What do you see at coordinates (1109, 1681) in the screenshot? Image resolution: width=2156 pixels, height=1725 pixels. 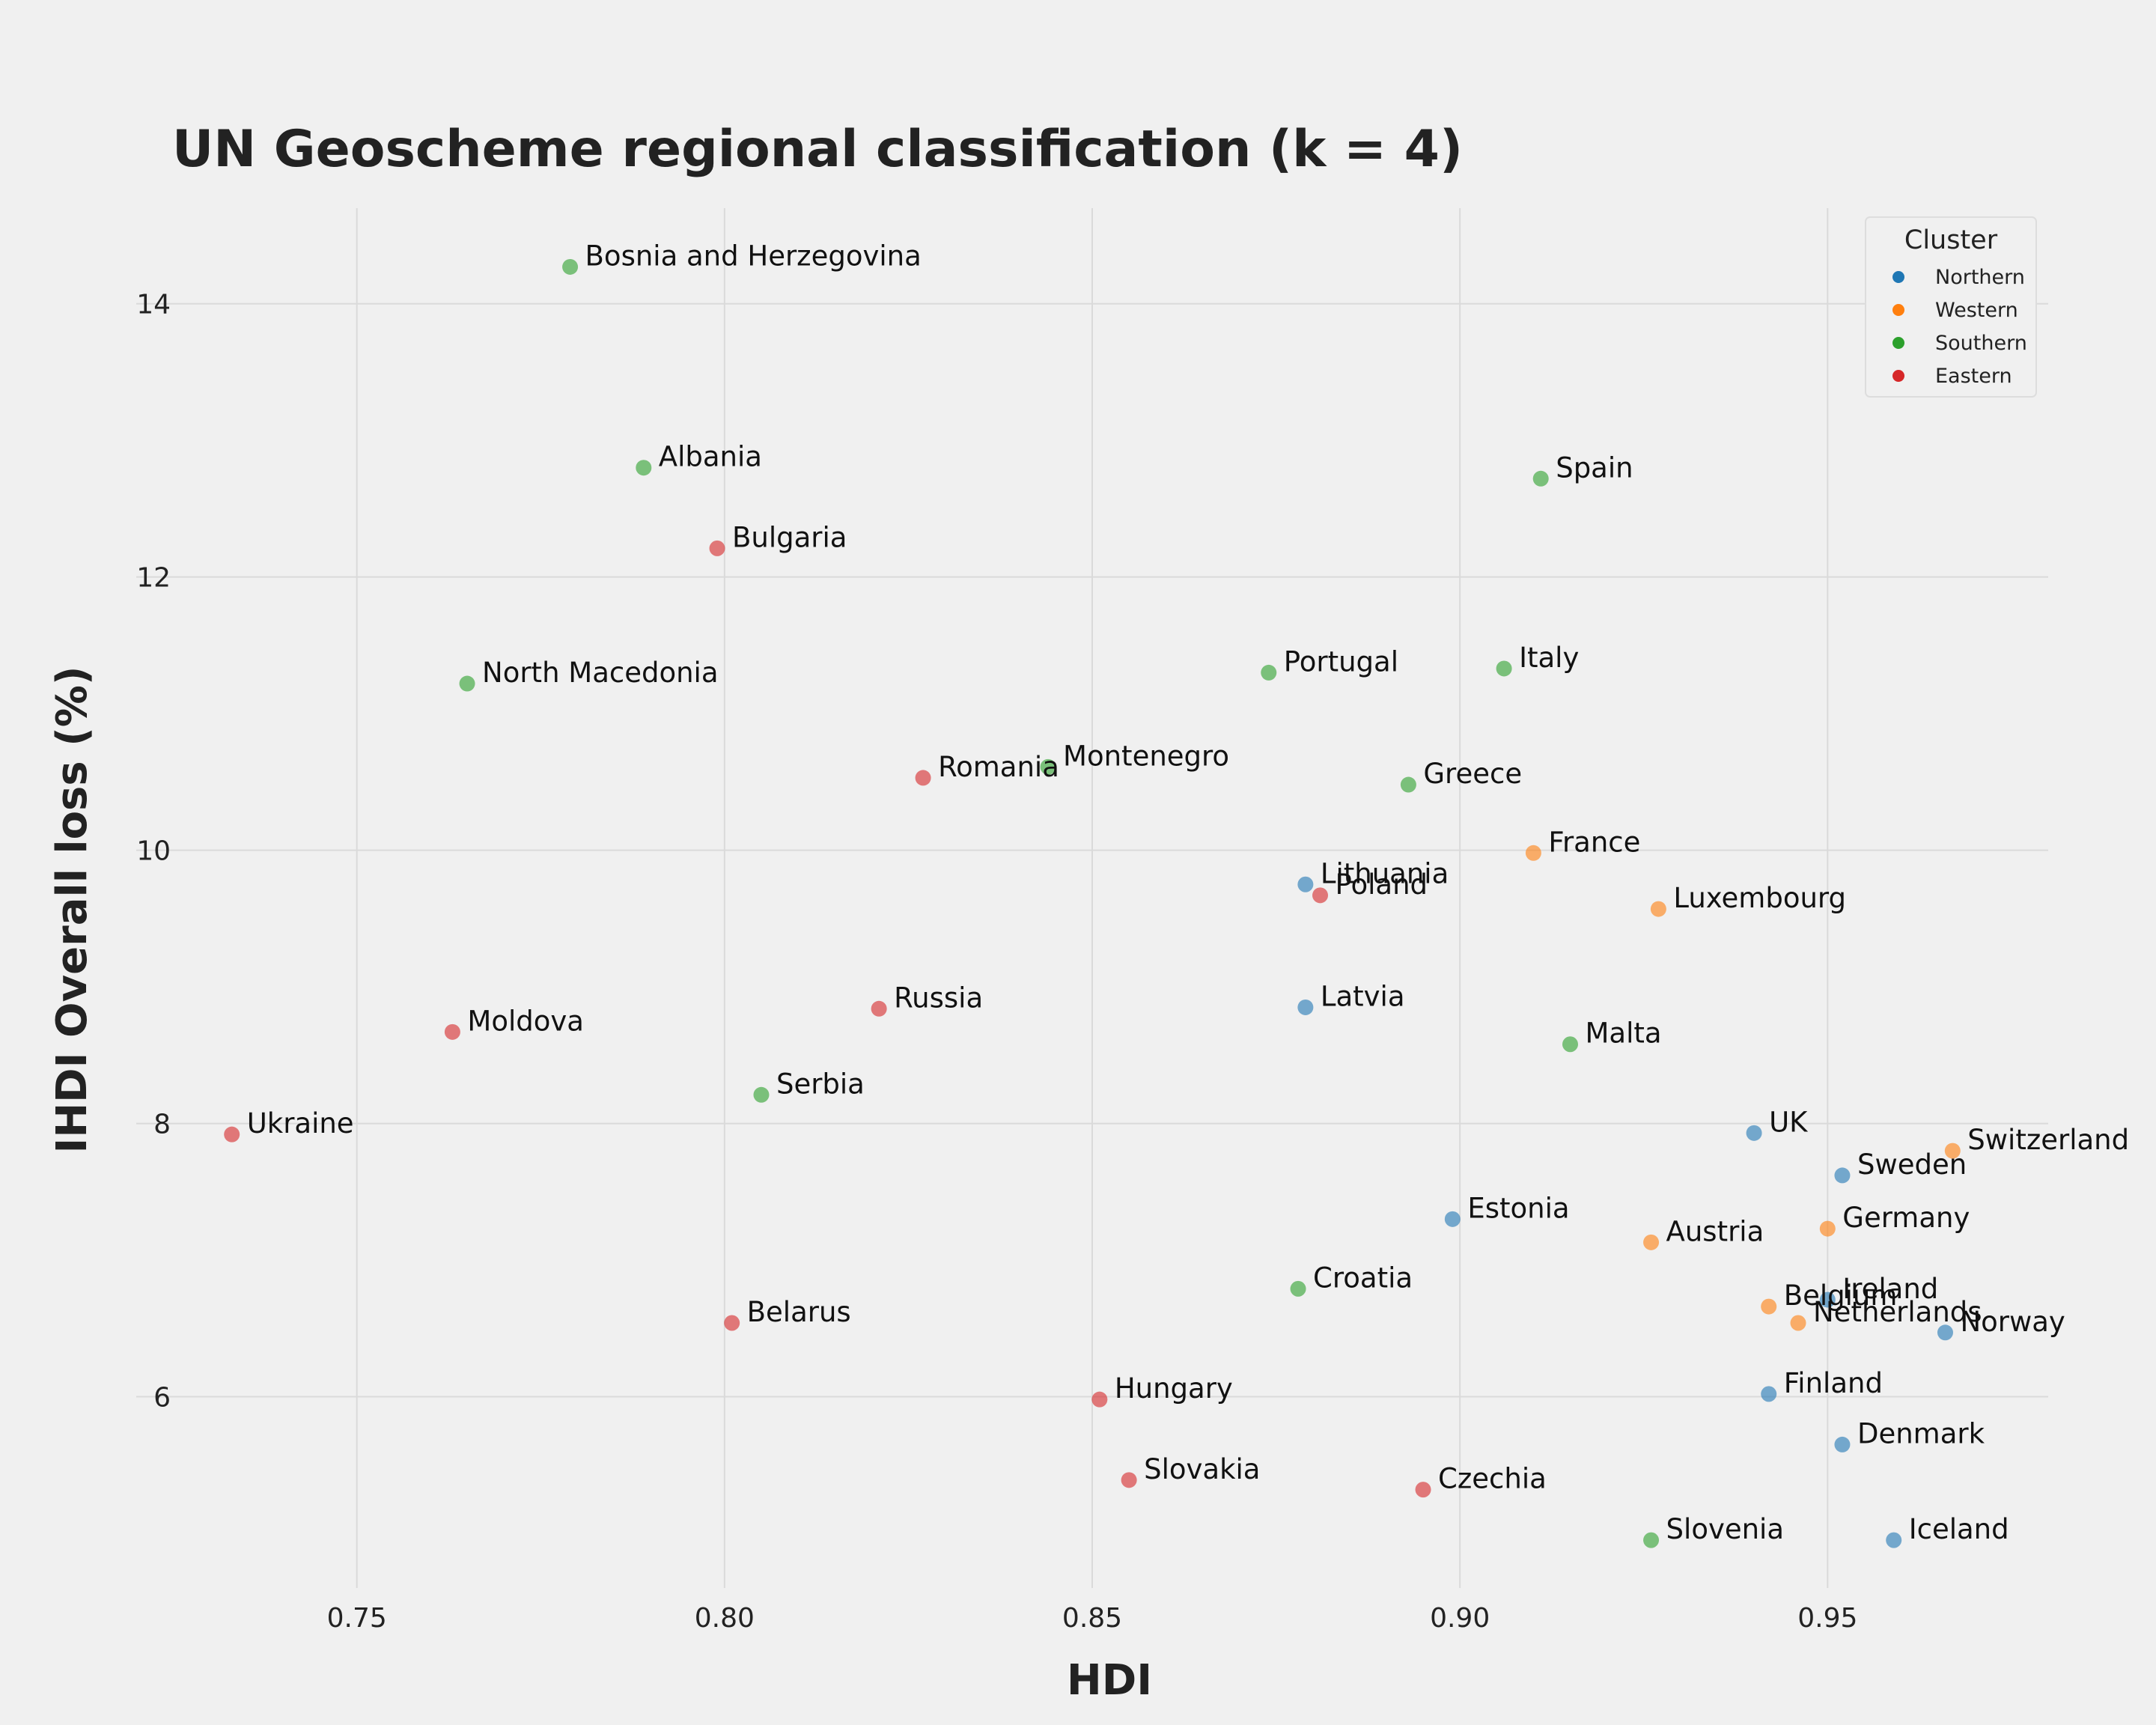 I see `x-axis-label: HDI` at bounding box center [1109, 1681].